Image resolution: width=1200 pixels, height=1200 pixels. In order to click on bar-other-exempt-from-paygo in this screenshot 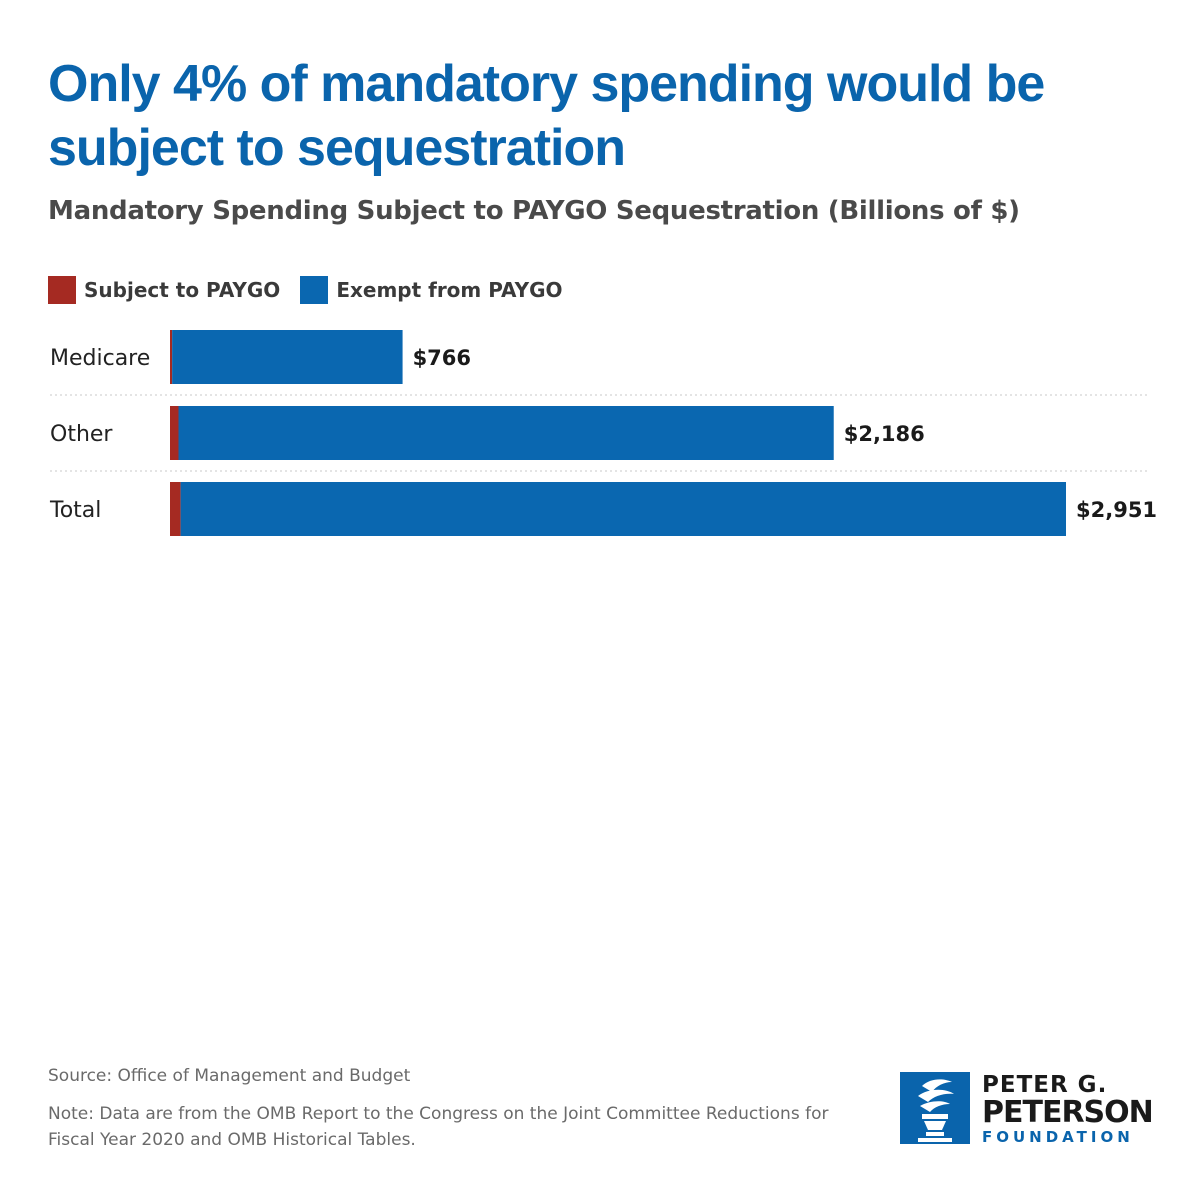, I will do `click(506, 433)`.